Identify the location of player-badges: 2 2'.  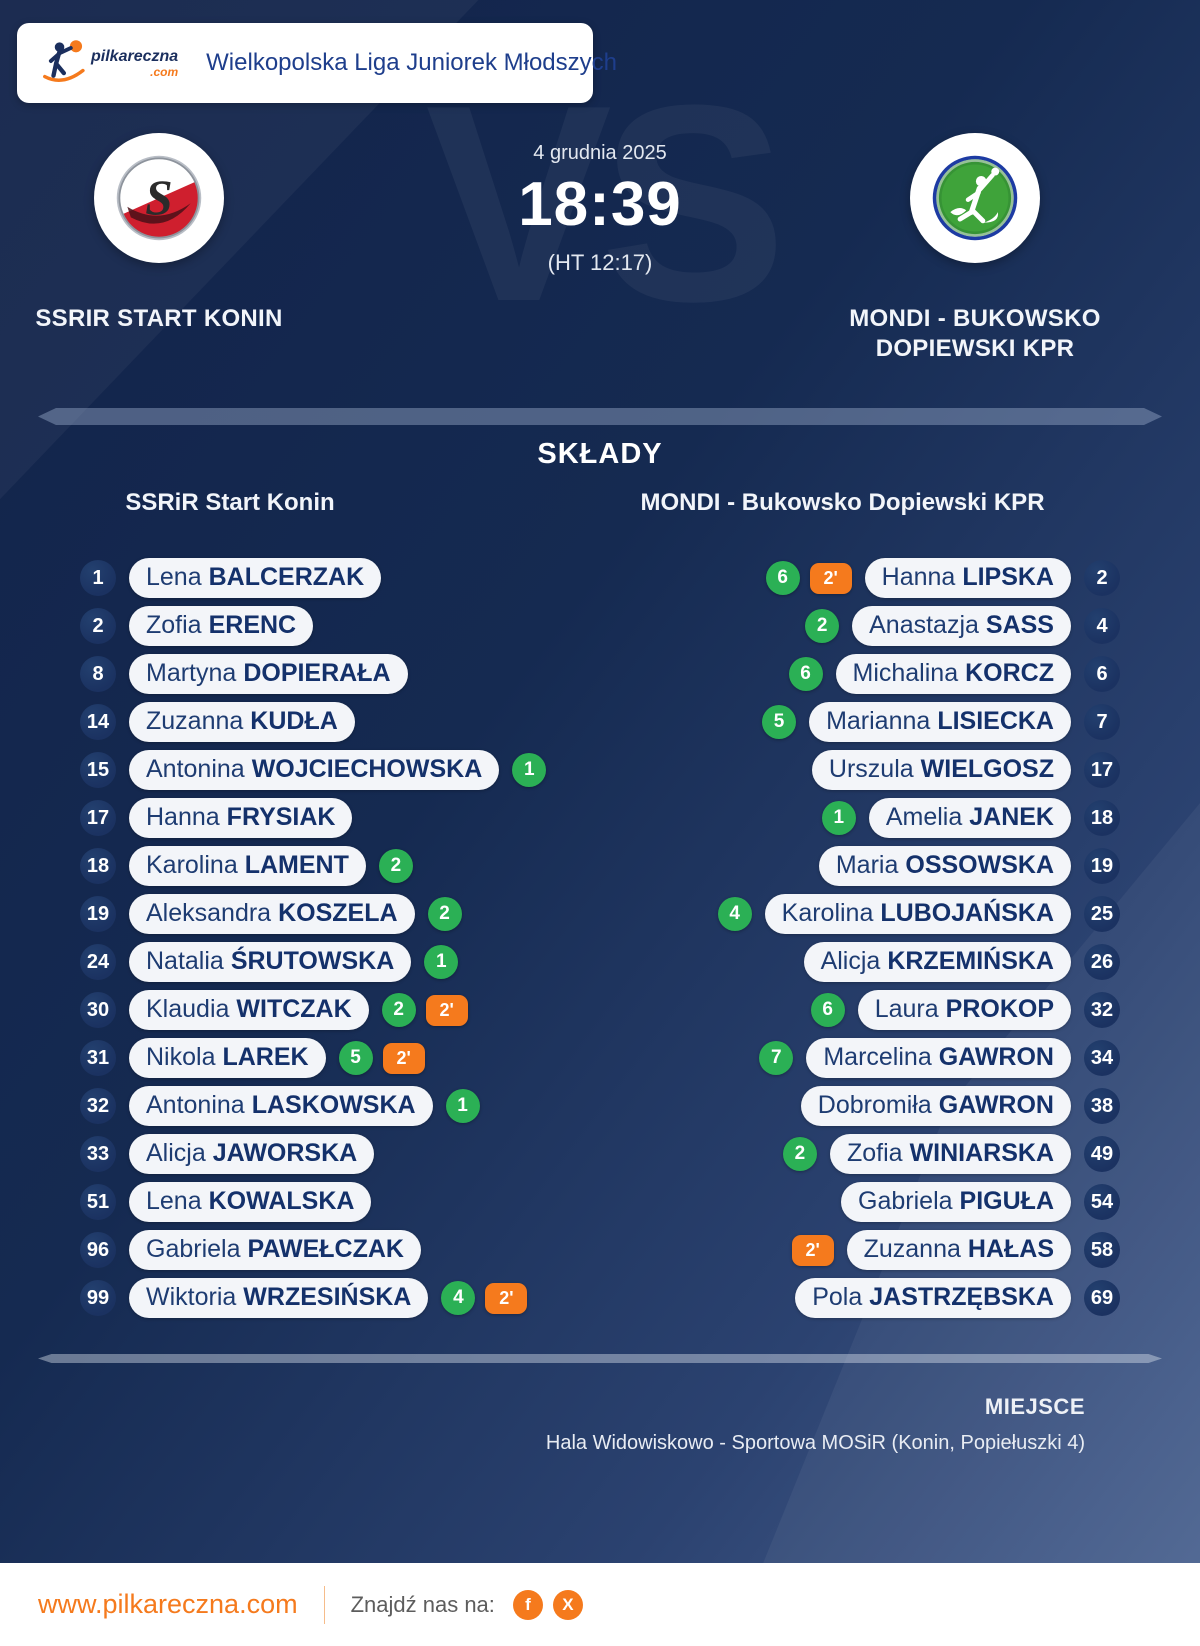
(424, 1010).